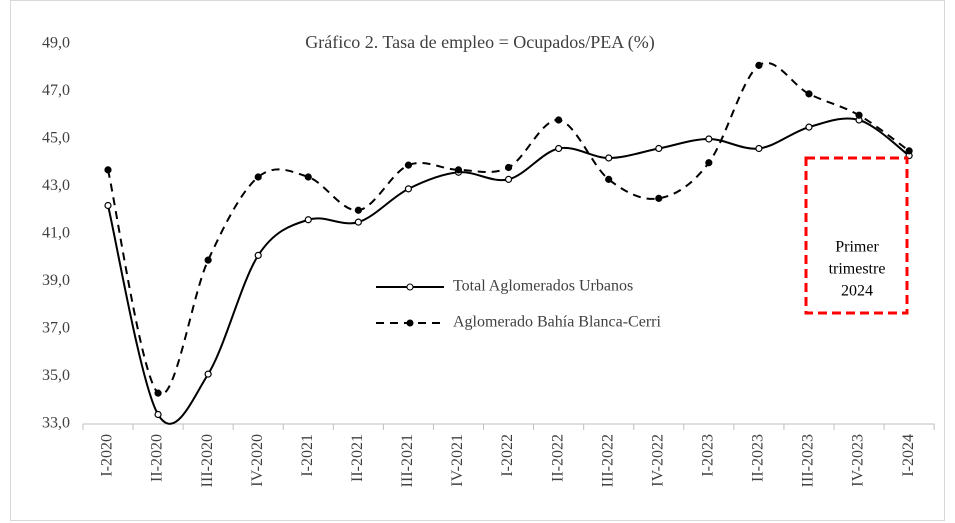 Image resolution: width=955 pixels, height=523 pixels. I want to click on x-tick-label: III-2023, so click(808, 460).